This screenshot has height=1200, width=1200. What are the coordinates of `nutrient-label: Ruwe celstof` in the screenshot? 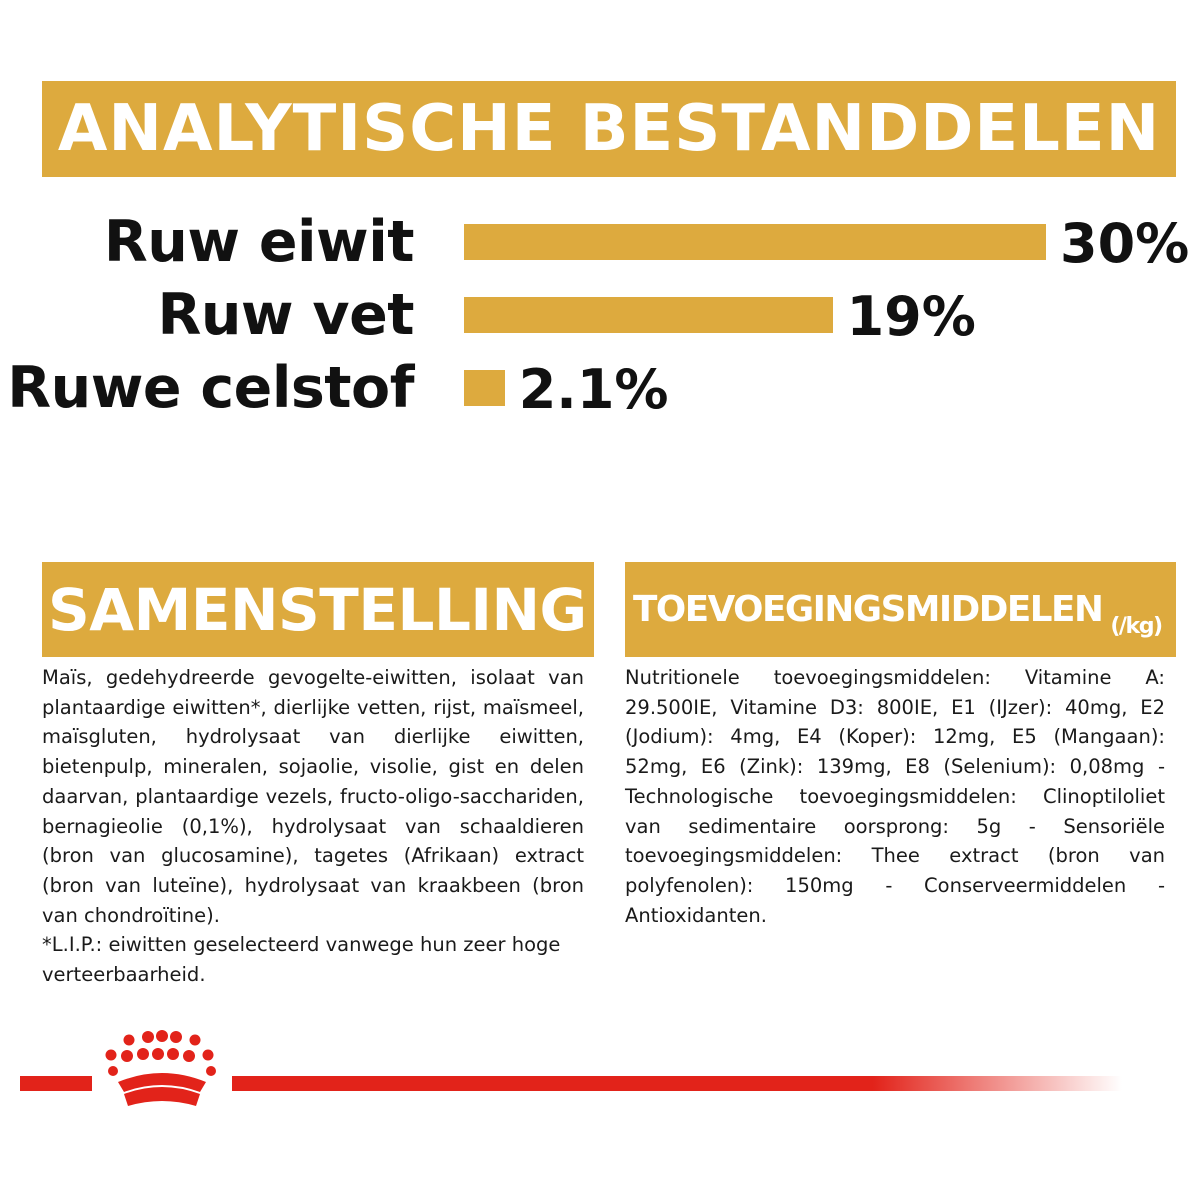 It's located at (210, 388).